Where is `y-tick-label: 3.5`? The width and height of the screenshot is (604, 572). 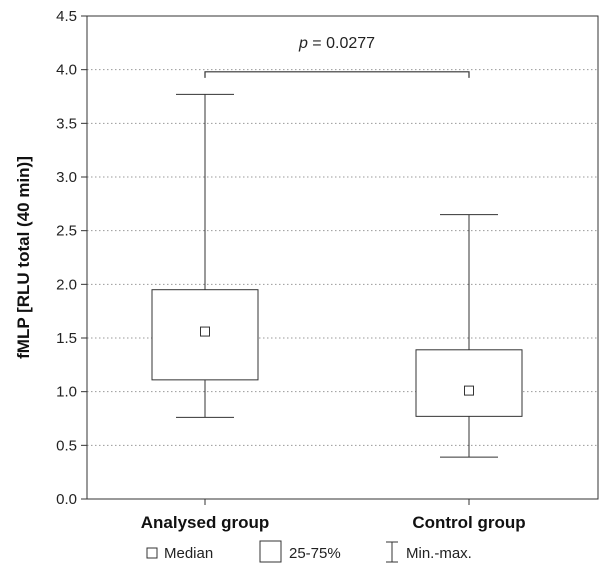 y-tick-label: 3.5 is located at coordinates (66, 123).